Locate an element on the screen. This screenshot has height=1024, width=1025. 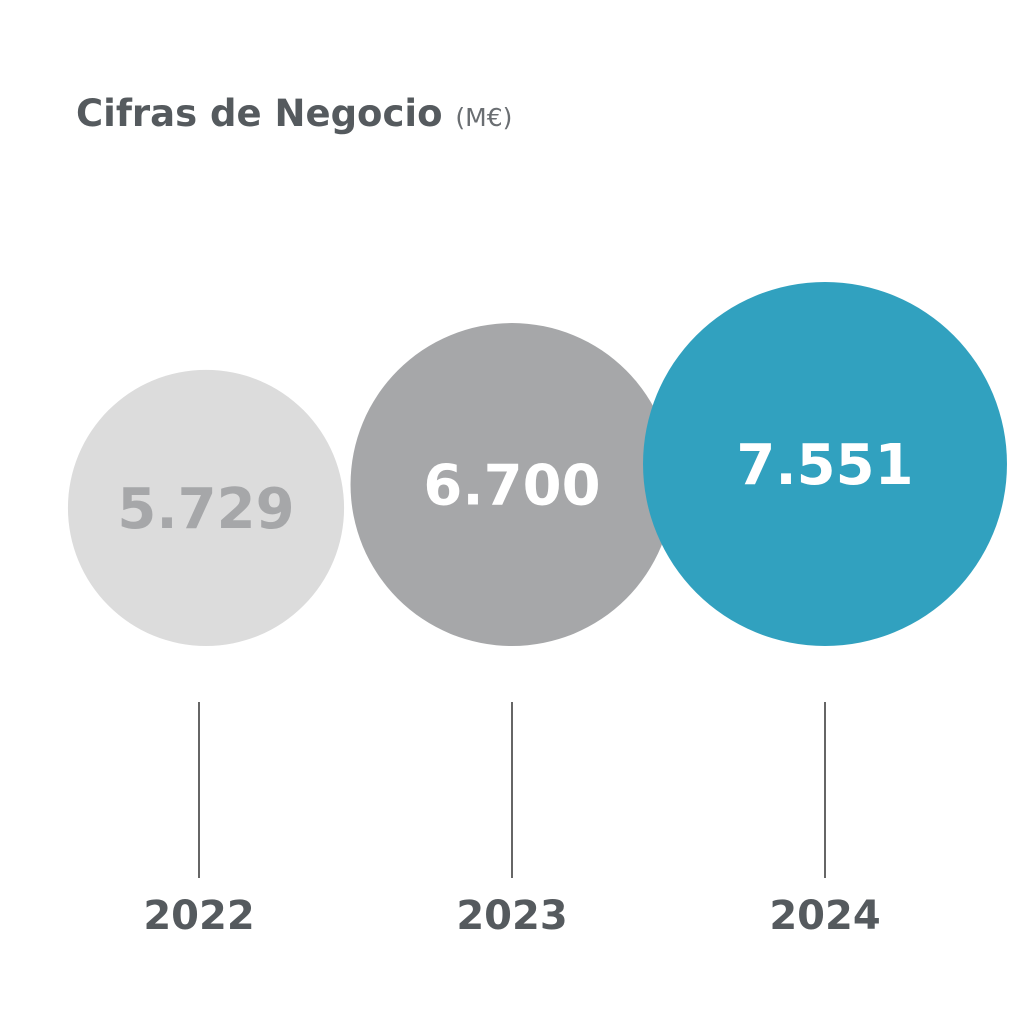
title-text: Cifras de Negocio is located at coordinates (259, 113).